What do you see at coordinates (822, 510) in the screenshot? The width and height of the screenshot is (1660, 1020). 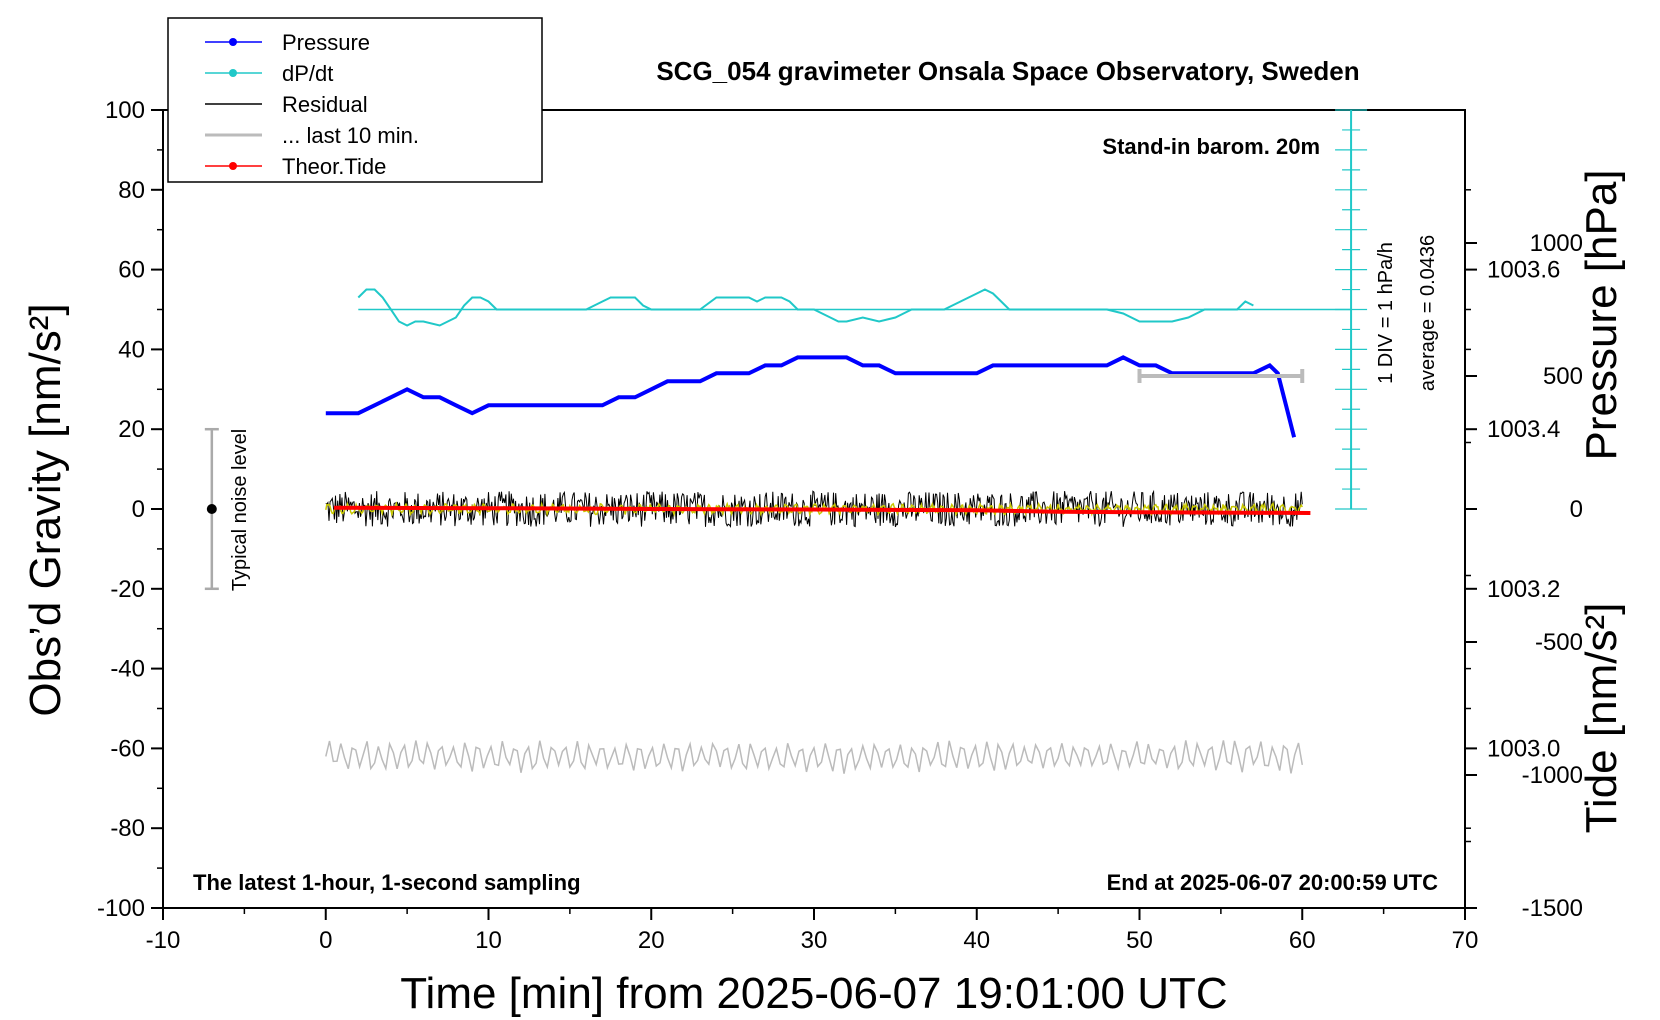 I see `tide-line` at bounding box center [822, 510].